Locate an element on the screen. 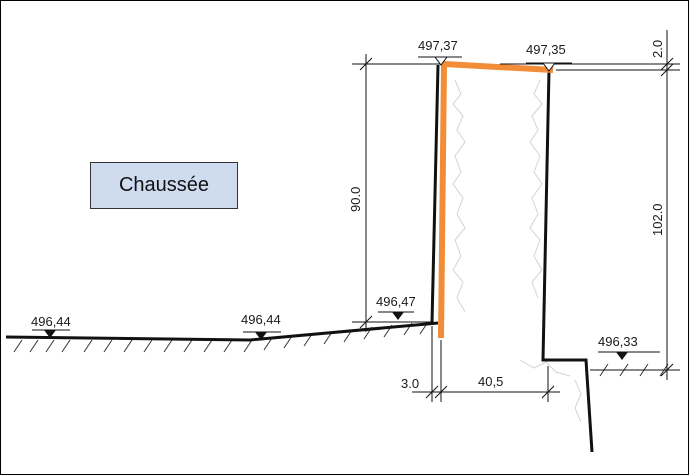 The width and height of the screenshot is (689, 475). dimension-left-height: 90.0 is located at coordinates (355, 199).